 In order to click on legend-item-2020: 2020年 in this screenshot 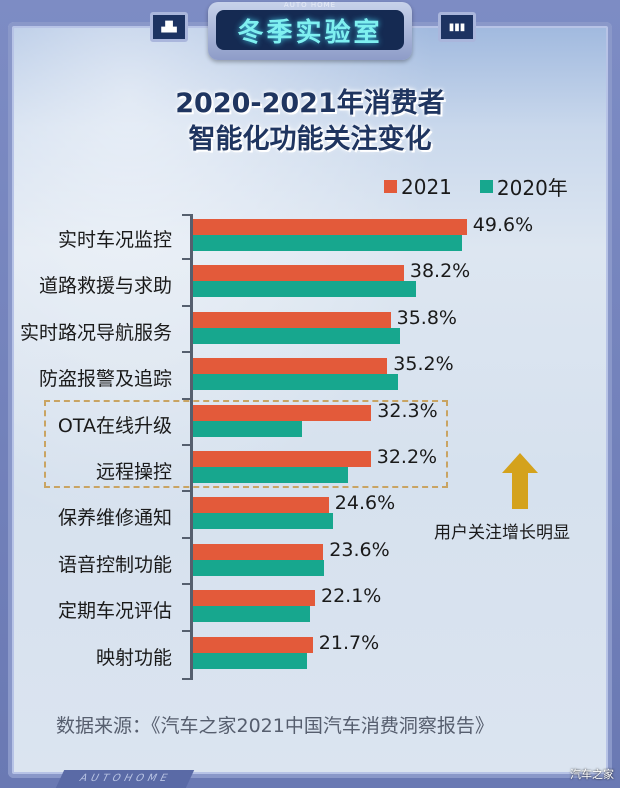, I will do `click(523, 186)`.